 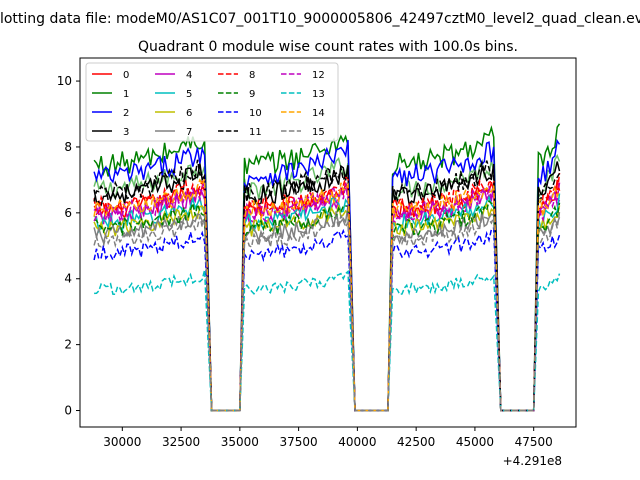 I want to click on legend-label: 9, so click(x=252, y=94).